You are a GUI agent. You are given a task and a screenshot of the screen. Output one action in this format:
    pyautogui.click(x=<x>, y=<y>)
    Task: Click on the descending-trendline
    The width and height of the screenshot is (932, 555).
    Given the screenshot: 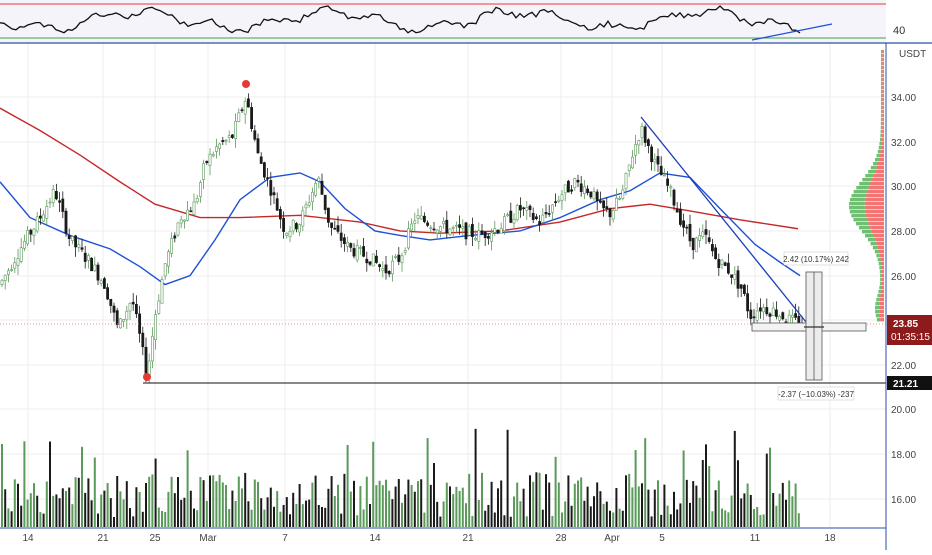 What is the action you would take?
    pyautogui.click(x=723, y=219)
    